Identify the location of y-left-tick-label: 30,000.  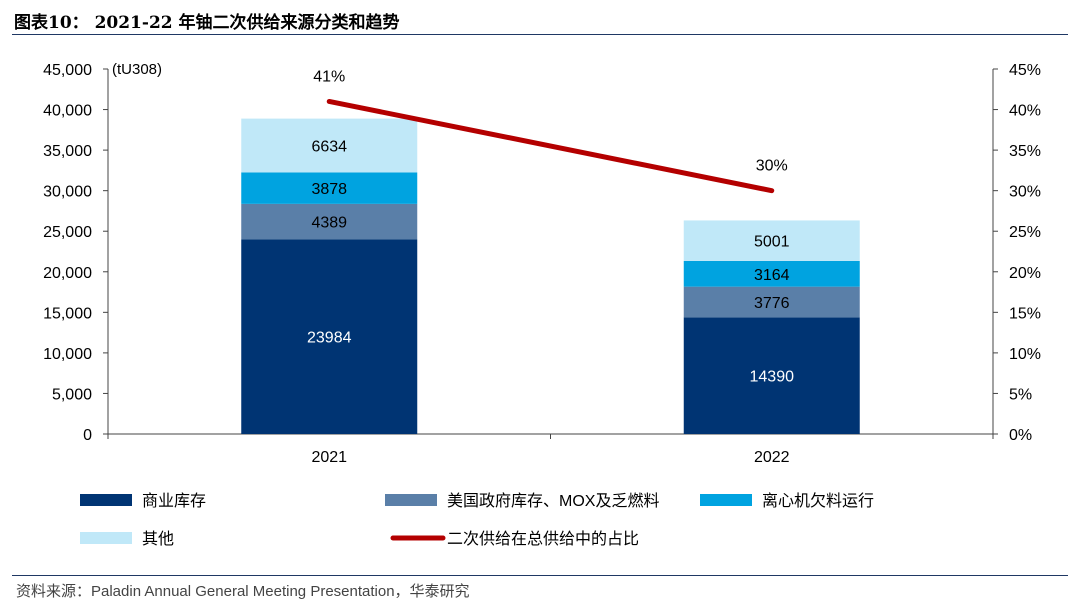
(67, 192).